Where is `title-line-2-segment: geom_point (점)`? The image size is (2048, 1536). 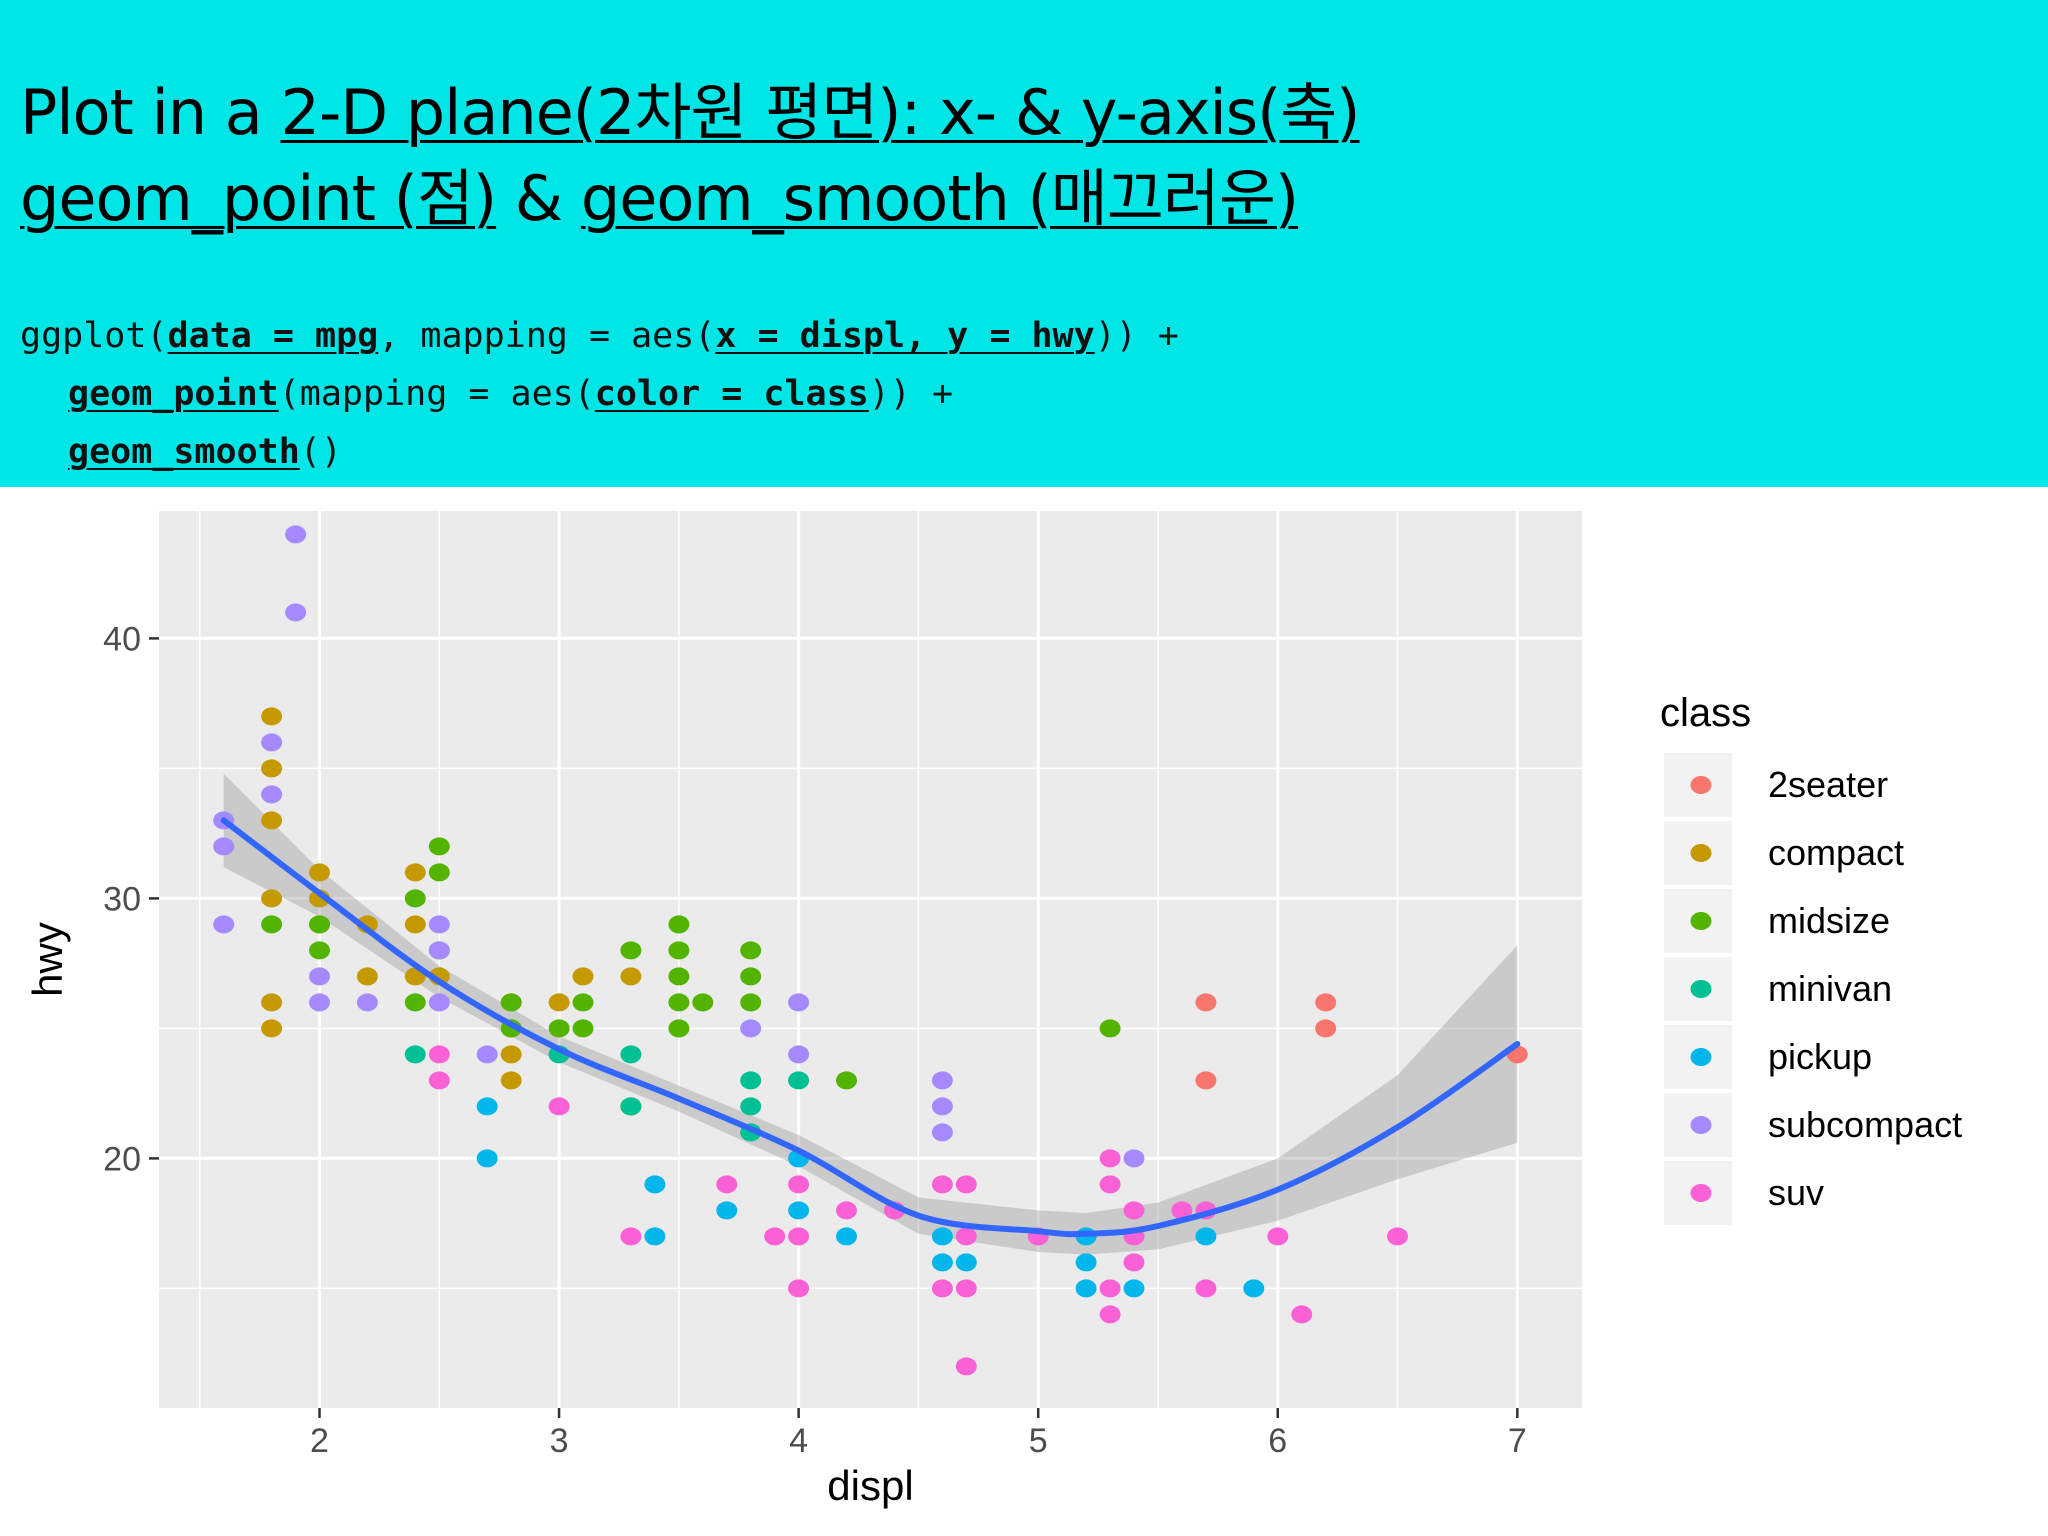
title-line-2-segment: geom_point (점) is located at coordinates (258, 198).